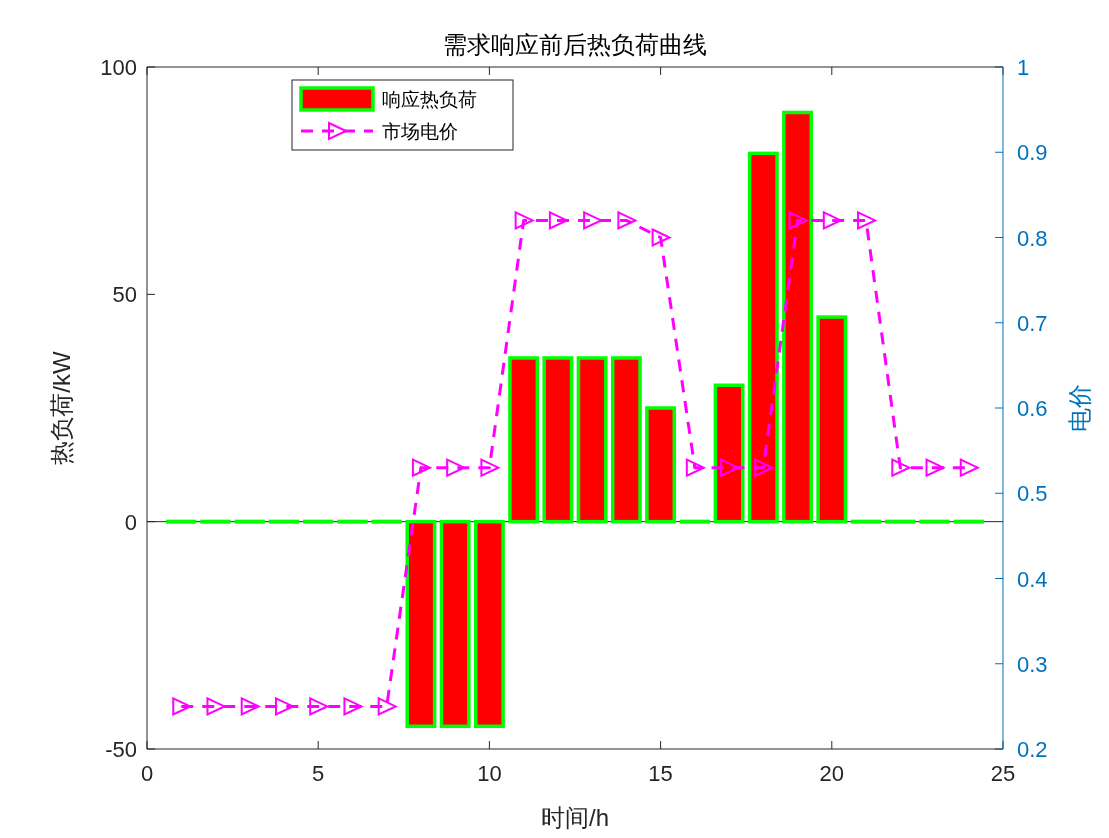 This screenshot has width=1109, height=838. Describe the element at coordinates (1032, 153) in the screenshot. I see `y2-tick-label: 0.9` at that location.